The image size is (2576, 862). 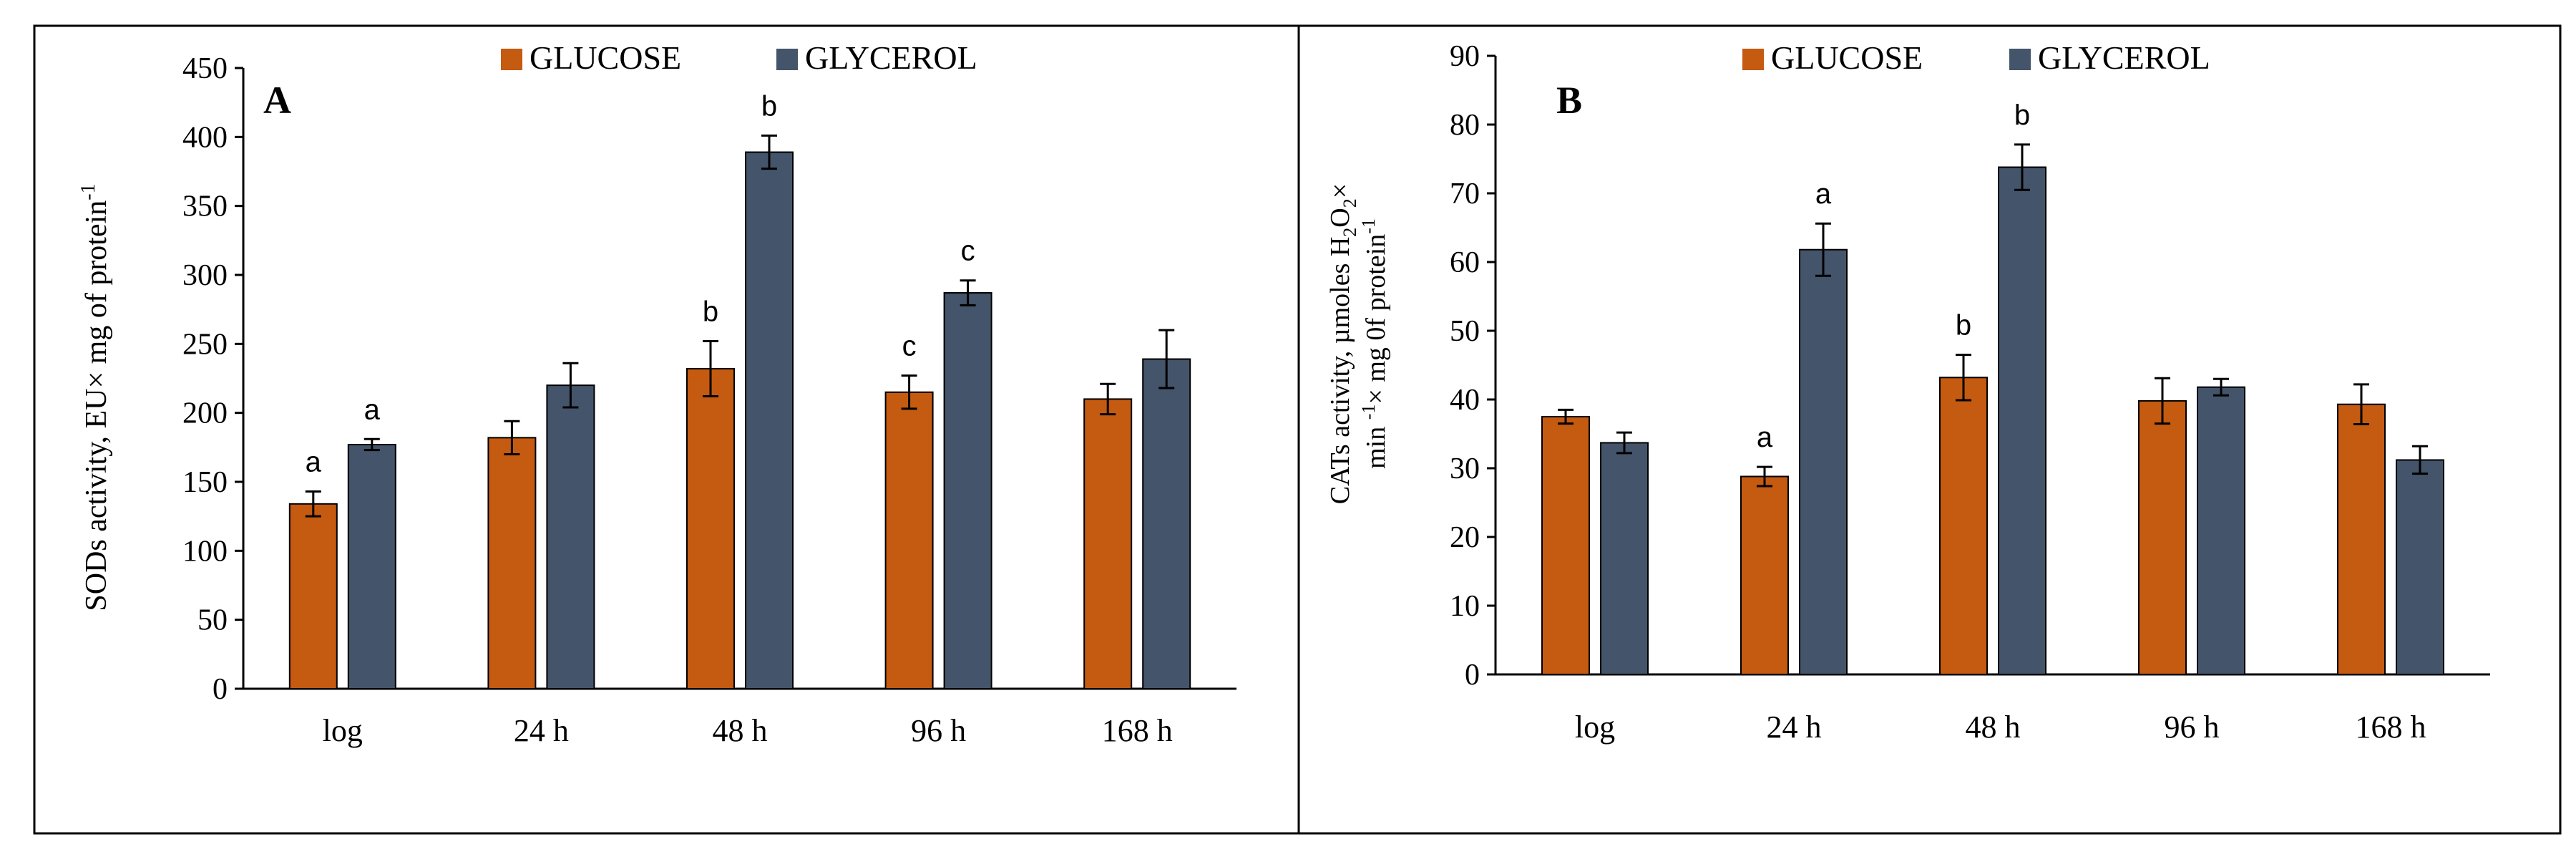 I want to click on panel-a-y-axis-label-main: SODs activity, EU× mg of protein, so click(x=96, y=405).